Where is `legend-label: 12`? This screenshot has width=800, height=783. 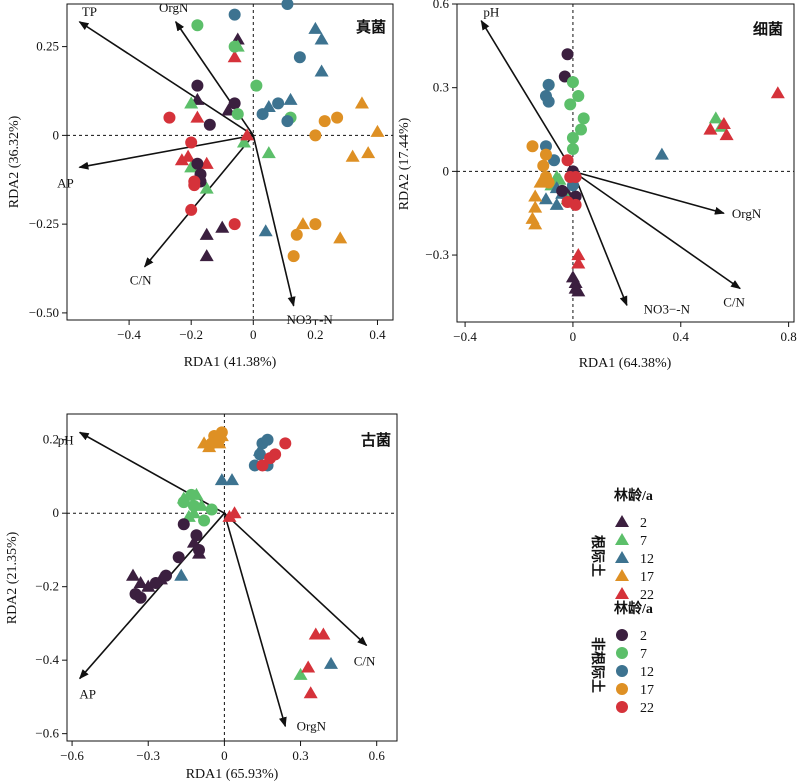 legend-label: 12 is located at coordinates (647, 559).